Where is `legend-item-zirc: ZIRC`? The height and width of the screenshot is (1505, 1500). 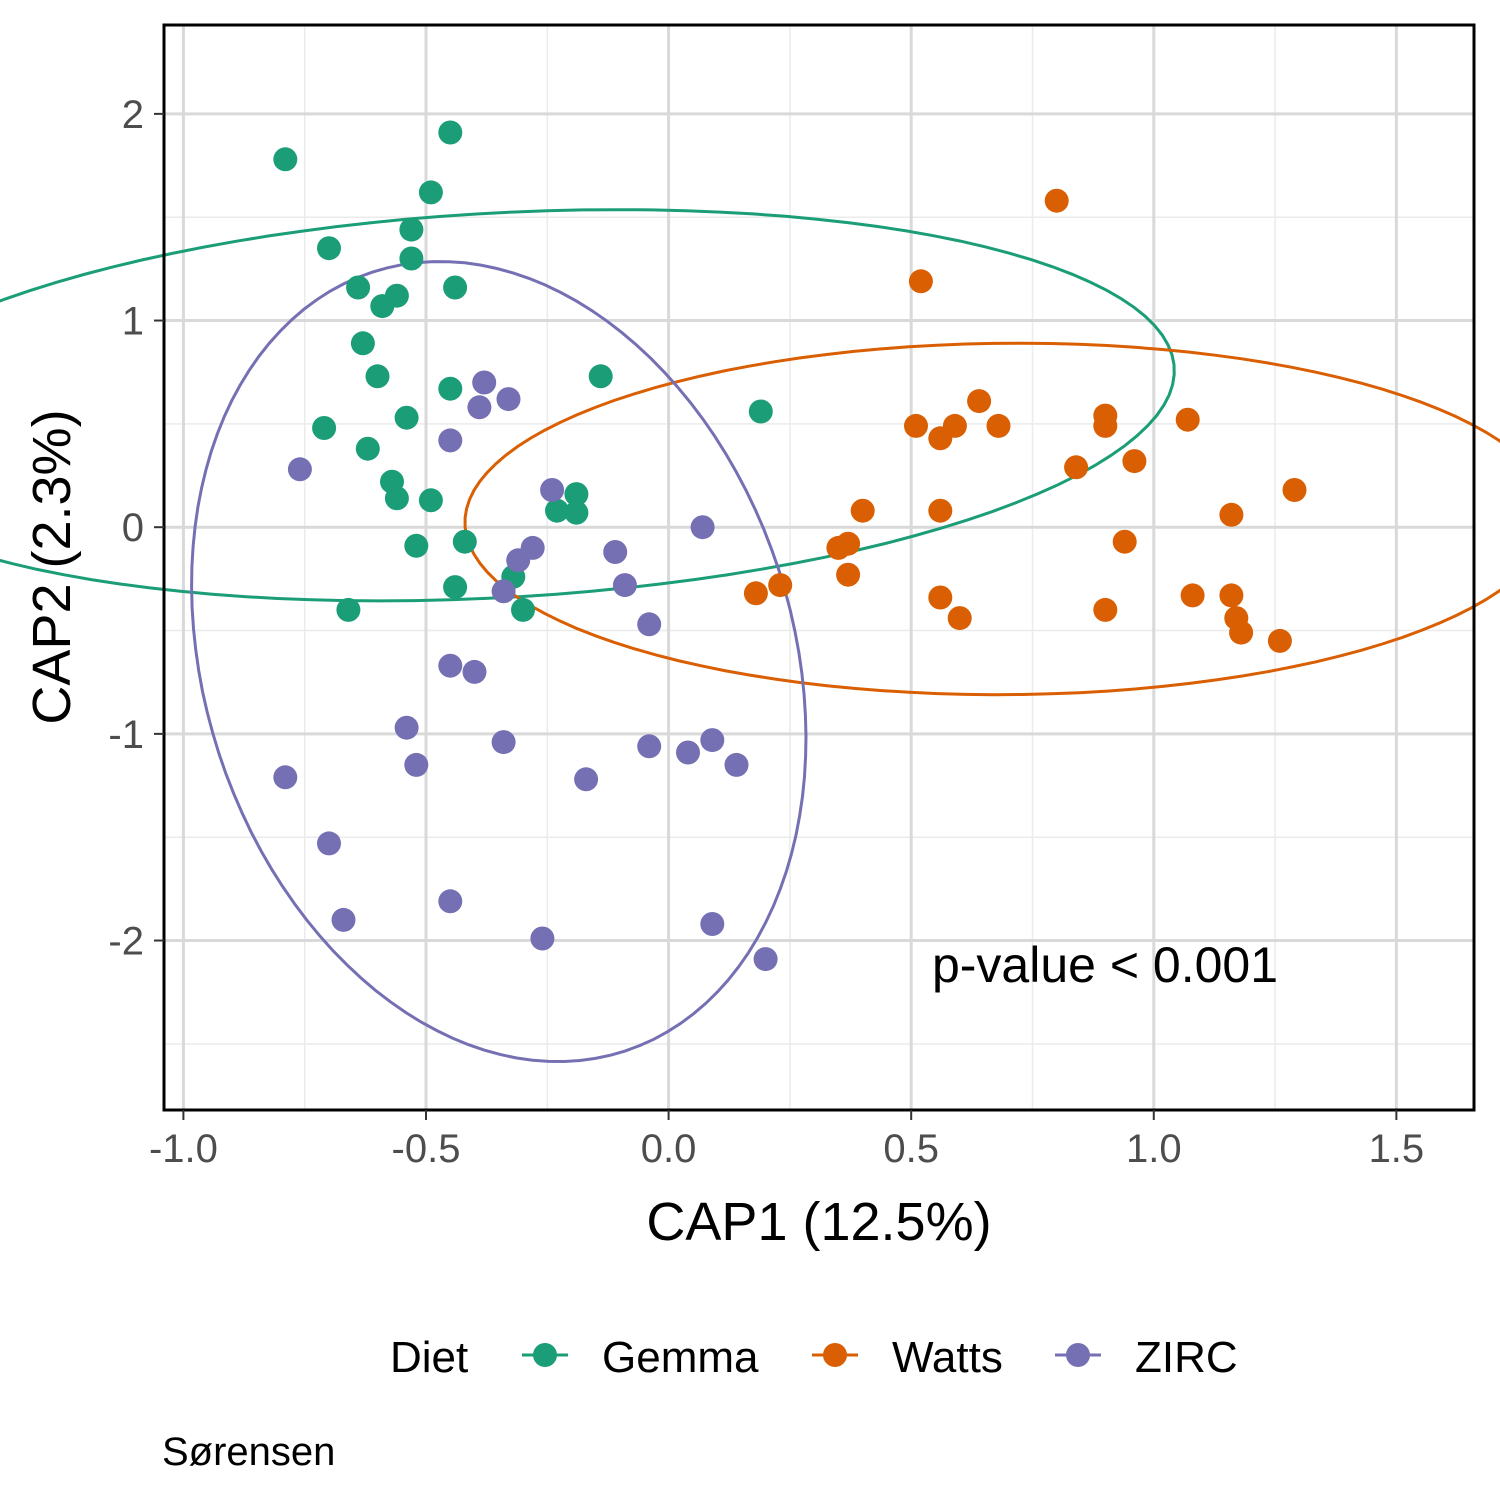
legend-item-zirc: ZIRC is located at coordinates (1146, 1357).